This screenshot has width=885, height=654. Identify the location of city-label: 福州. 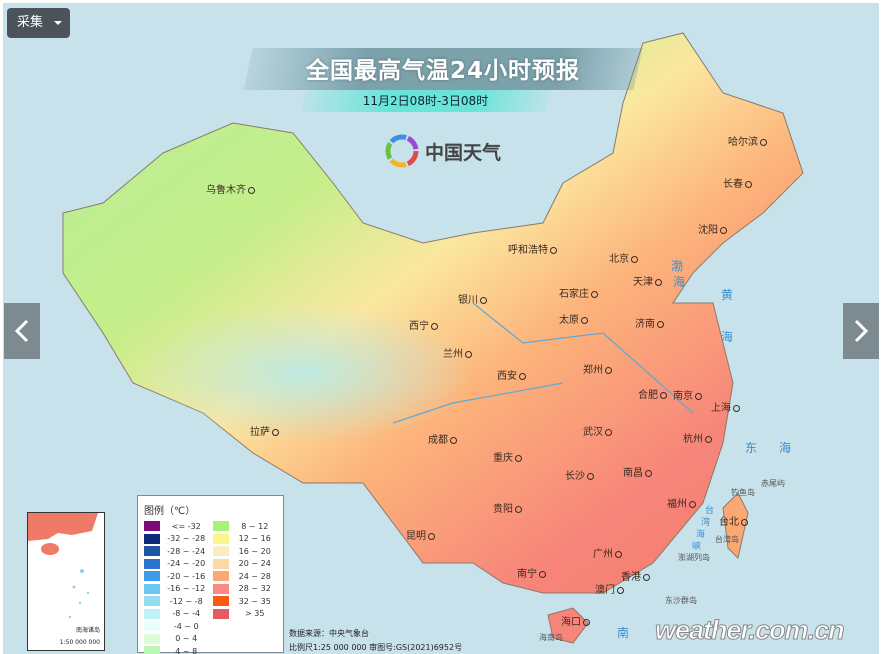
(681, 502).